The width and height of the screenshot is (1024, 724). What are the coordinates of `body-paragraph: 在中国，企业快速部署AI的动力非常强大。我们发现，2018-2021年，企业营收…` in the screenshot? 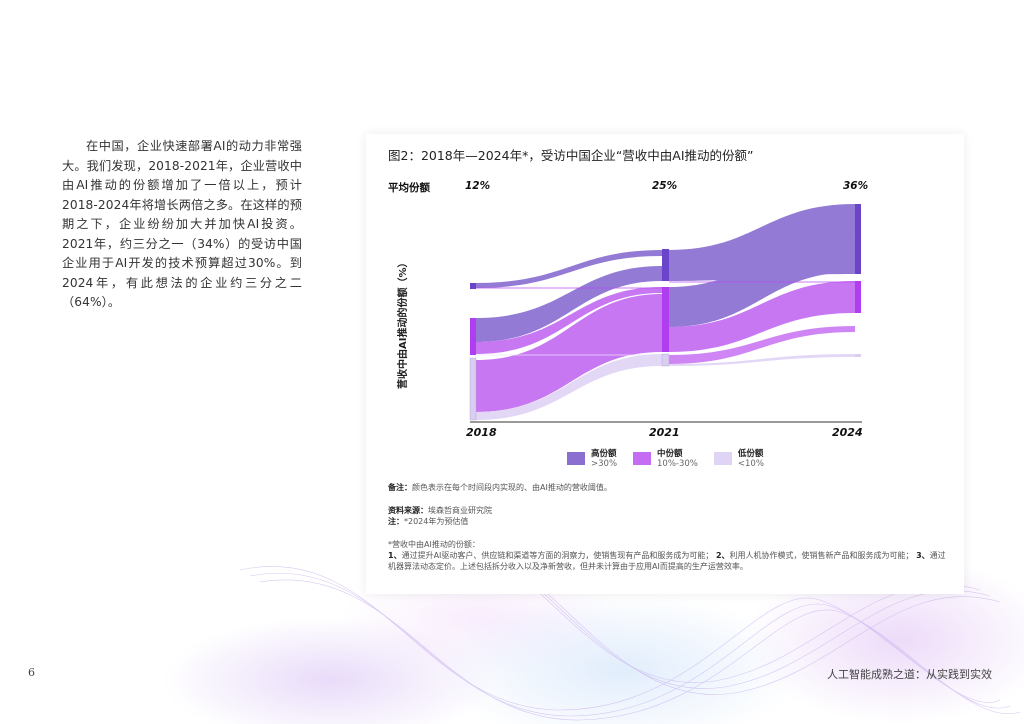 It's located at (182, 225).